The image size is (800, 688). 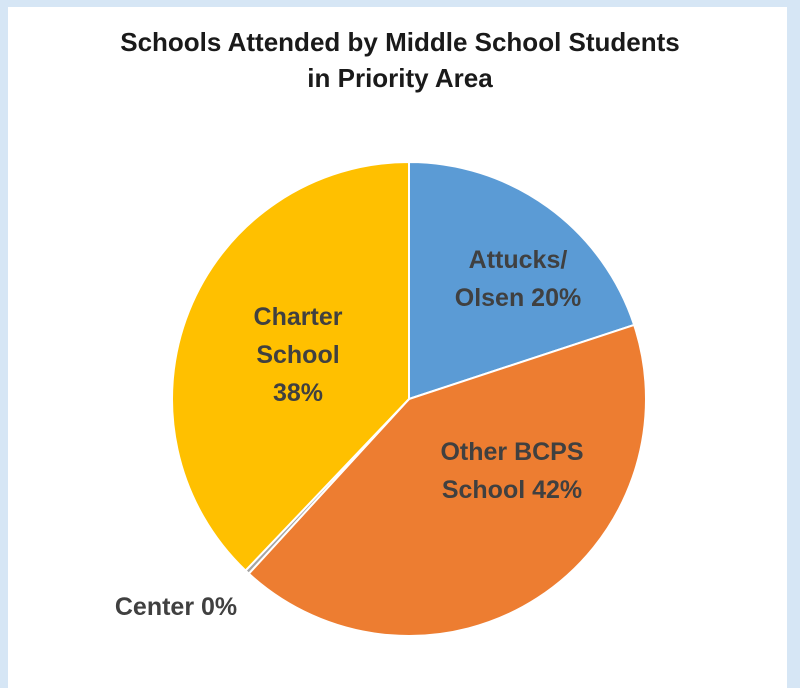 What do you see at coordinates (511, 452) in the screenshot?
I see `slice-label-line: Other BCPS` at bounding box center [511, 452].